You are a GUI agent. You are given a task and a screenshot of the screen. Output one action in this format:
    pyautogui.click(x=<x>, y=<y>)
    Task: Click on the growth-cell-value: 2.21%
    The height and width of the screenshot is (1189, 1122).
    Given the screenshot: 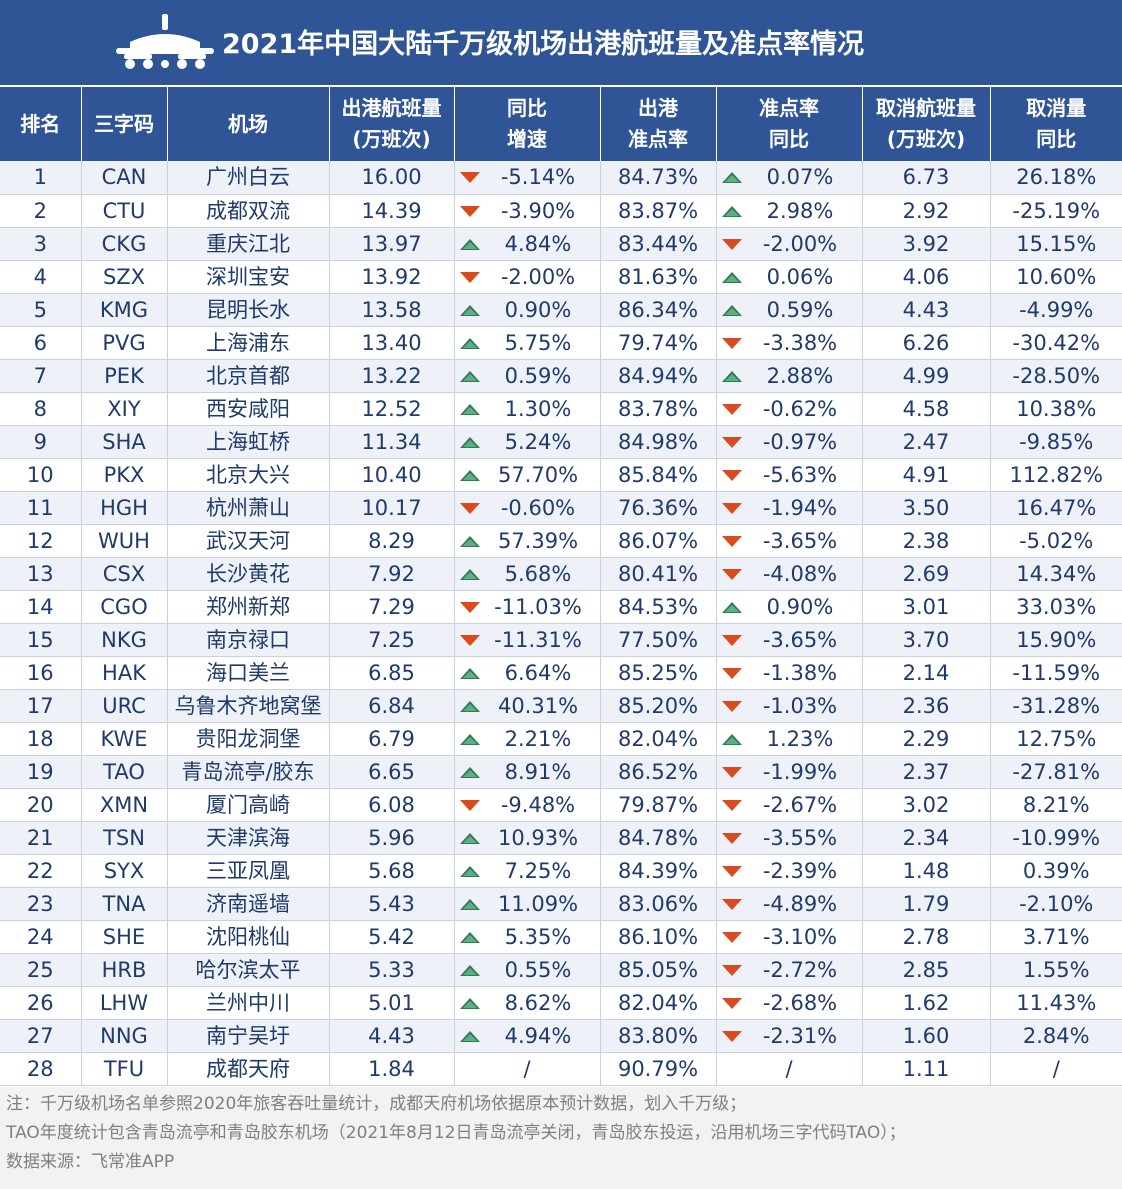 What is the action you would take?
    pyautogui.click(x=538, y=738)
    